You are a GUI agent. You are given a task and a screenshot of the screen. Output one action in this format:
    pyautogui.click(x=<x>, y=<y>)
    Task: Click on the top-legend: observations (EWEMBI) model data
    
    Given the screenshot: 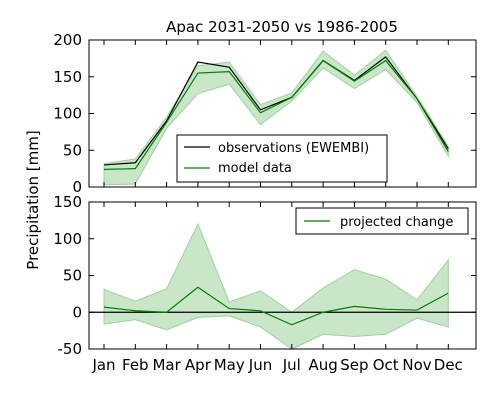 What is the action you would take?
    pyautogui.click(x=282, y=158)
    